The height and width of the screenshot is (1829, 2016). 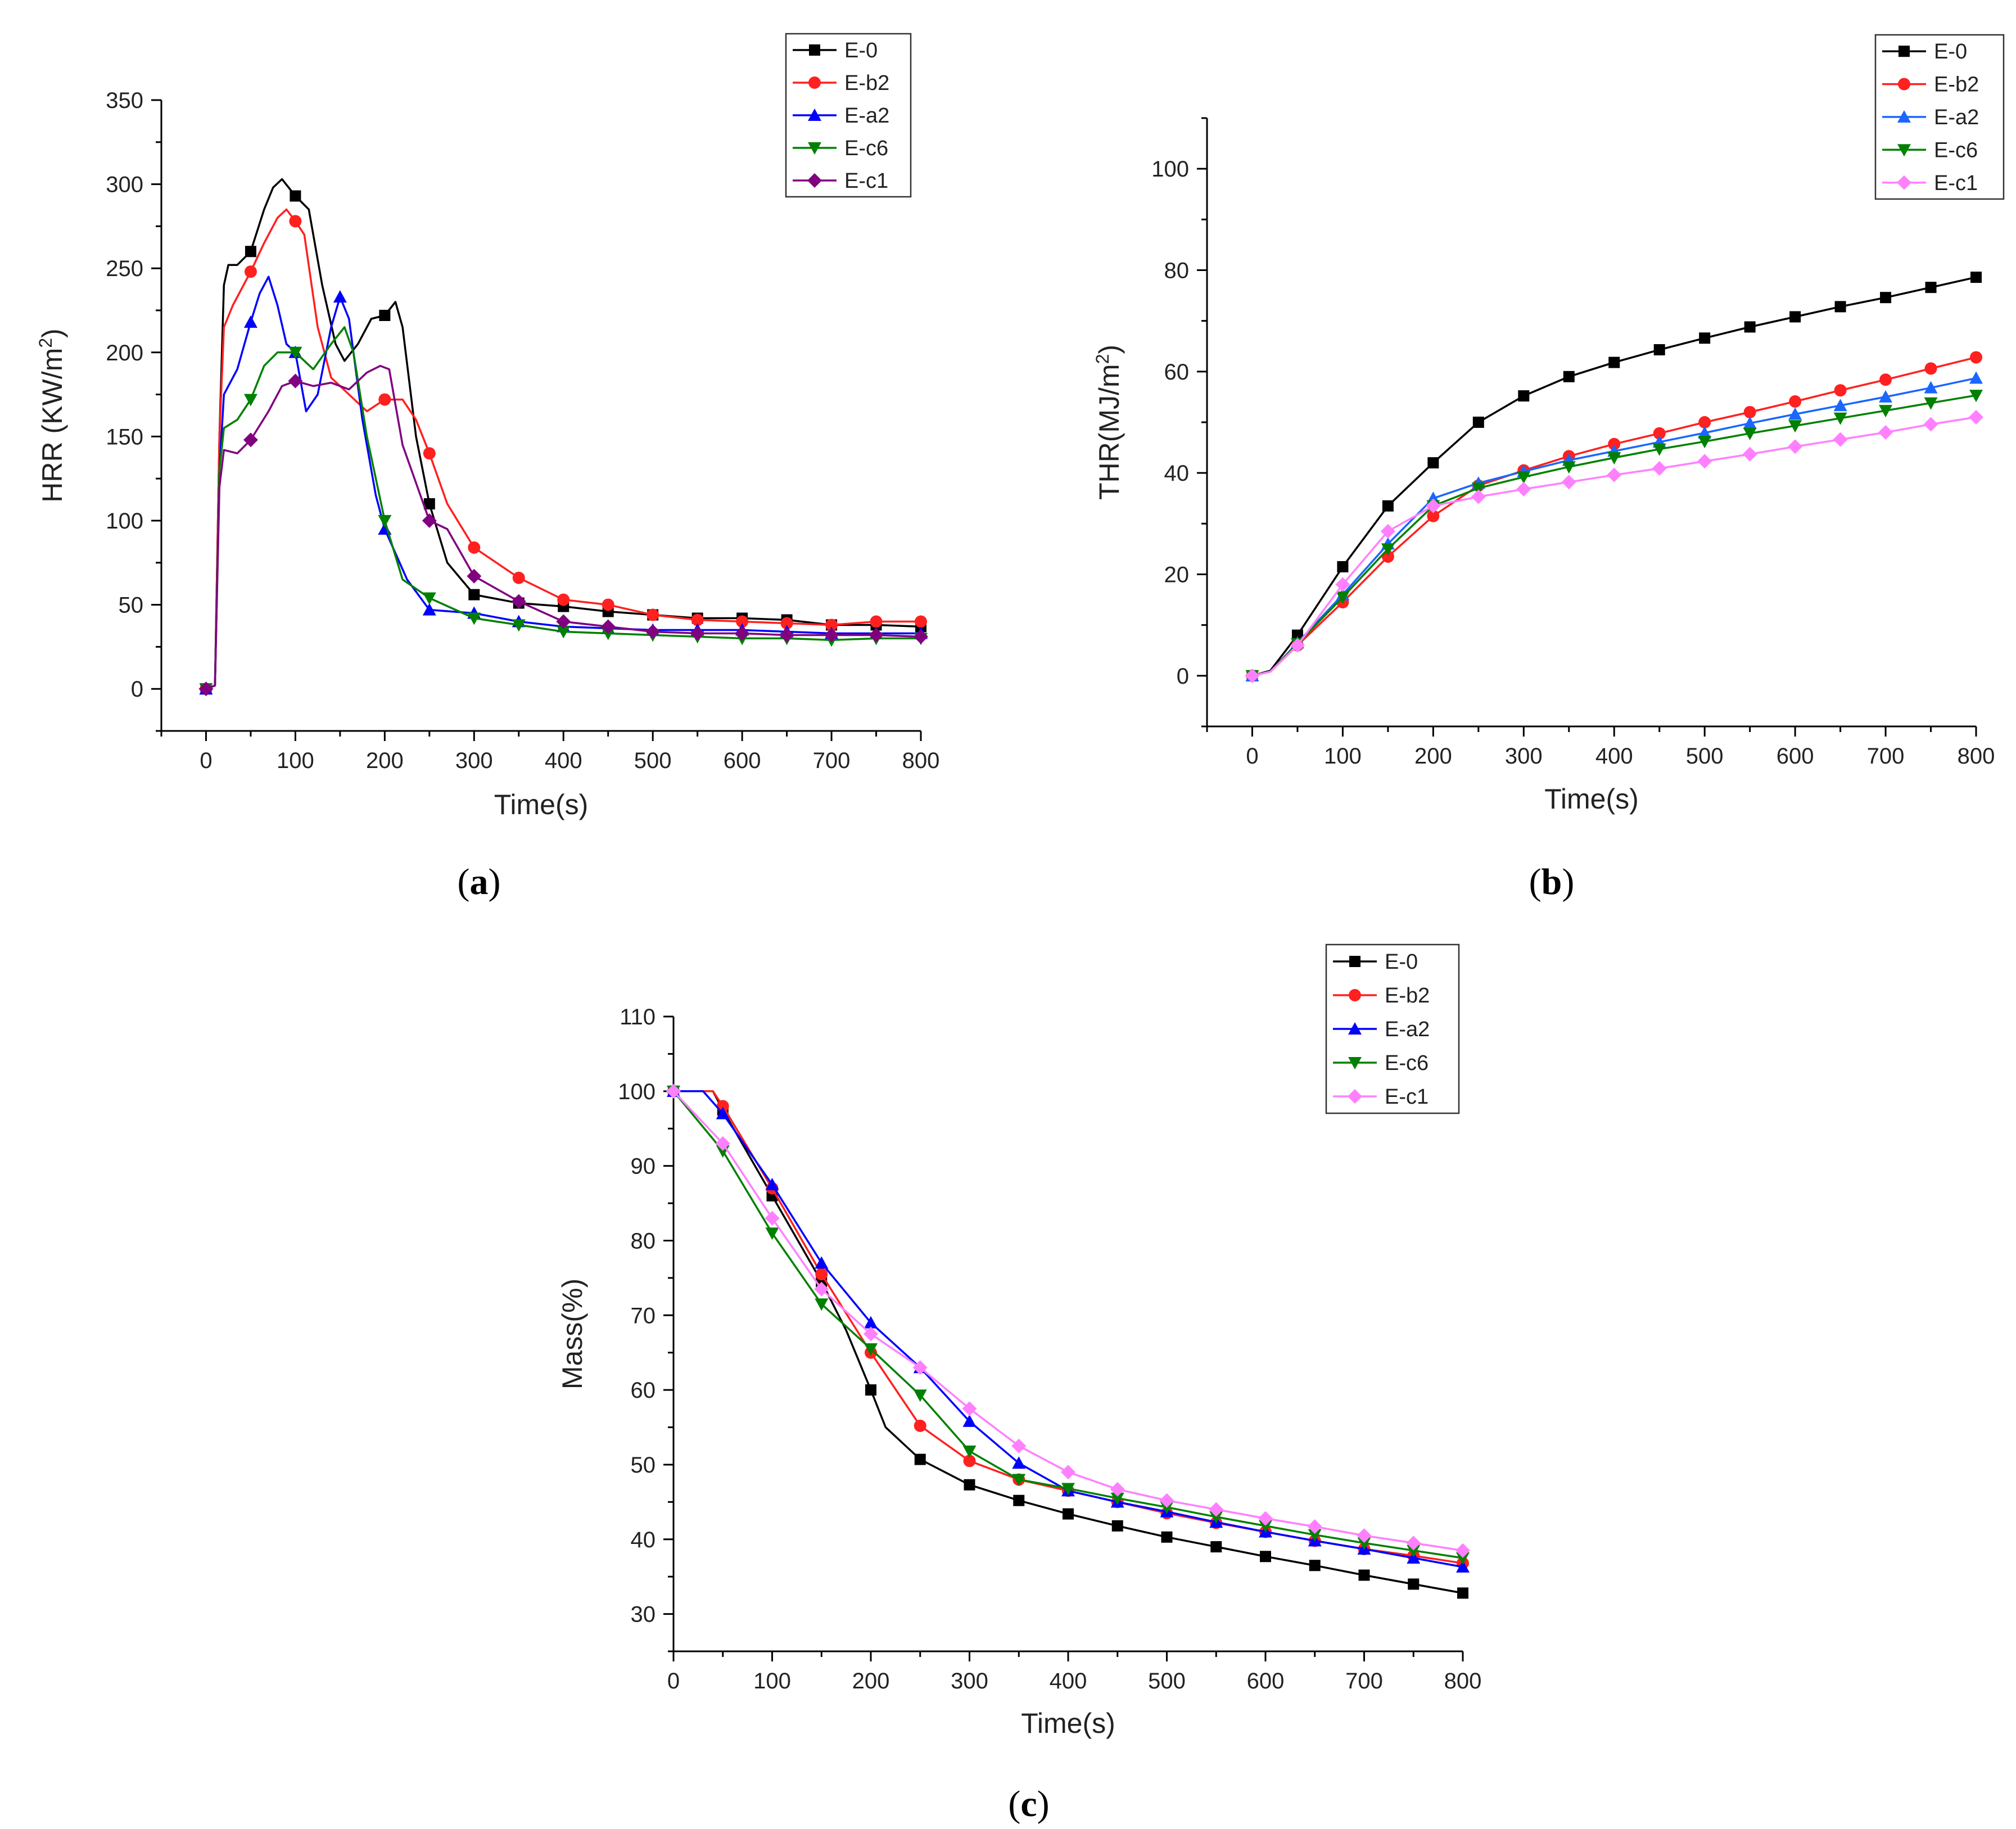 What do you see at coordinates (124, 436) in the screenshot?
I see `y-tick-label: 150` at bounding box center [124, 436].